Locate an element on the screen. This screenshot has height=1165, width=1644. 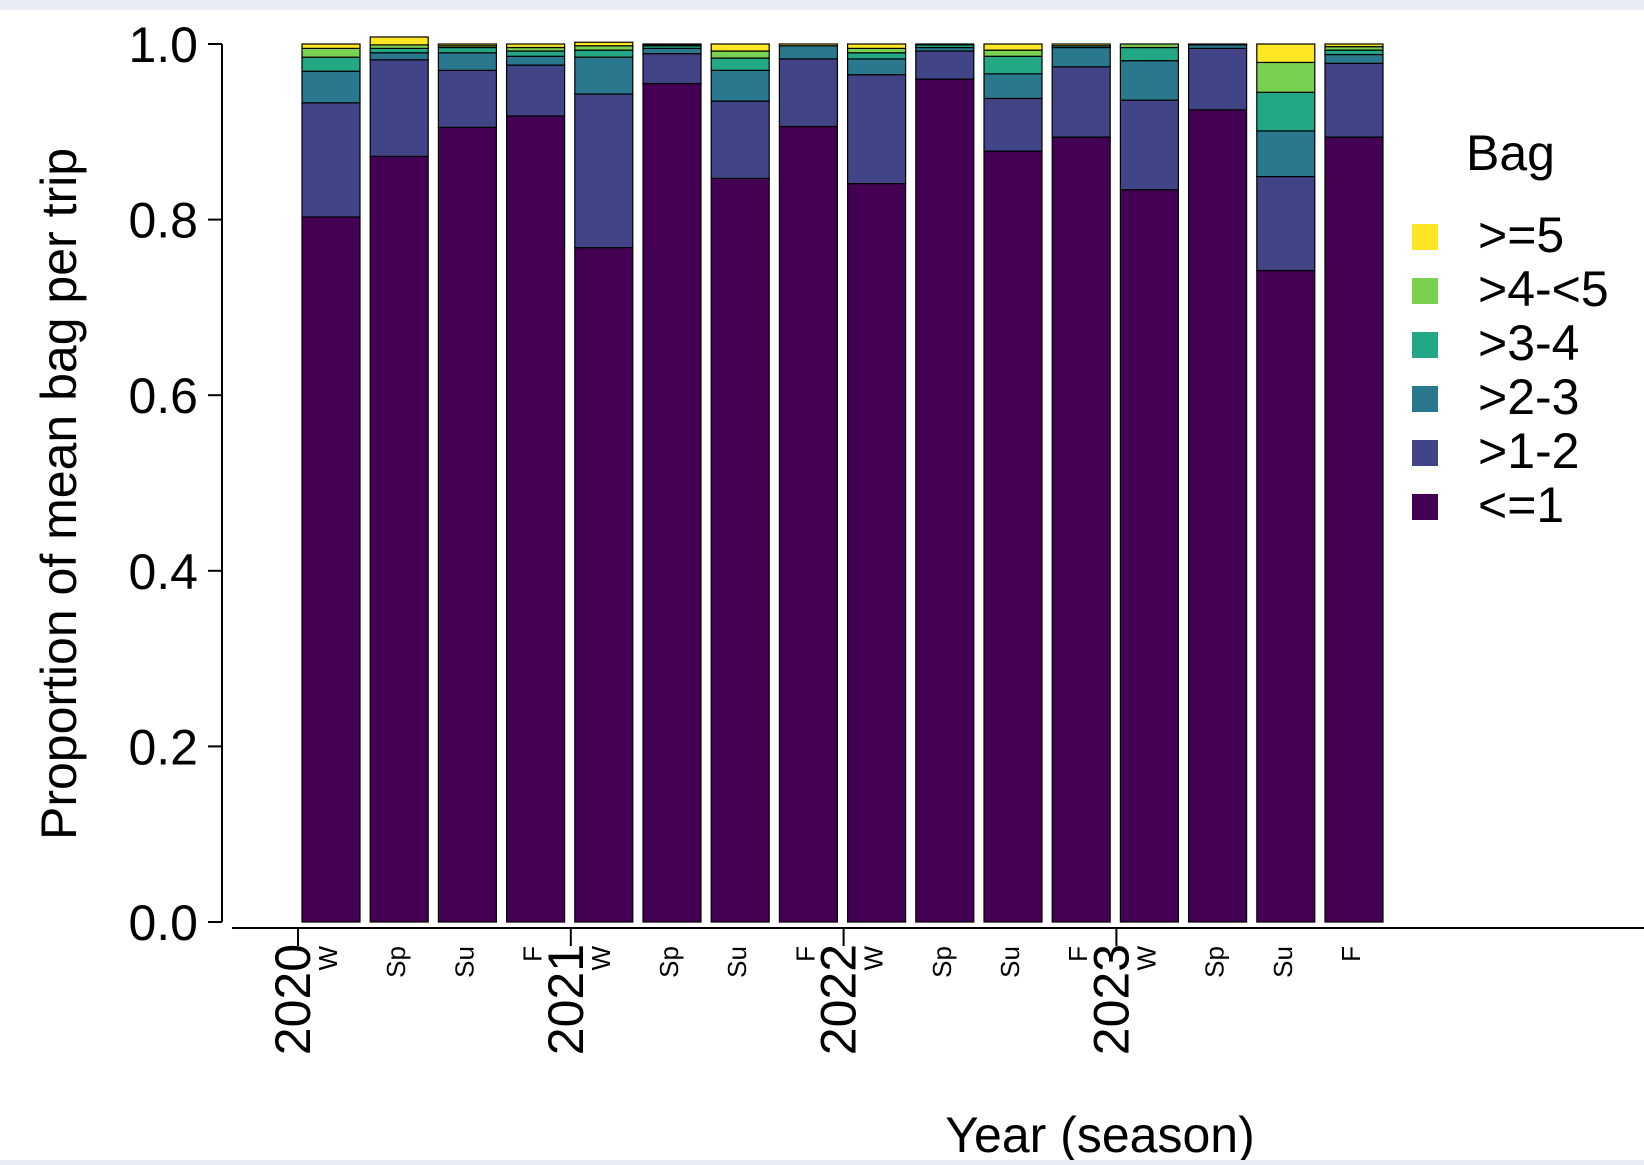
legend-label: >3-4 is located at coordinates (1528, 343).